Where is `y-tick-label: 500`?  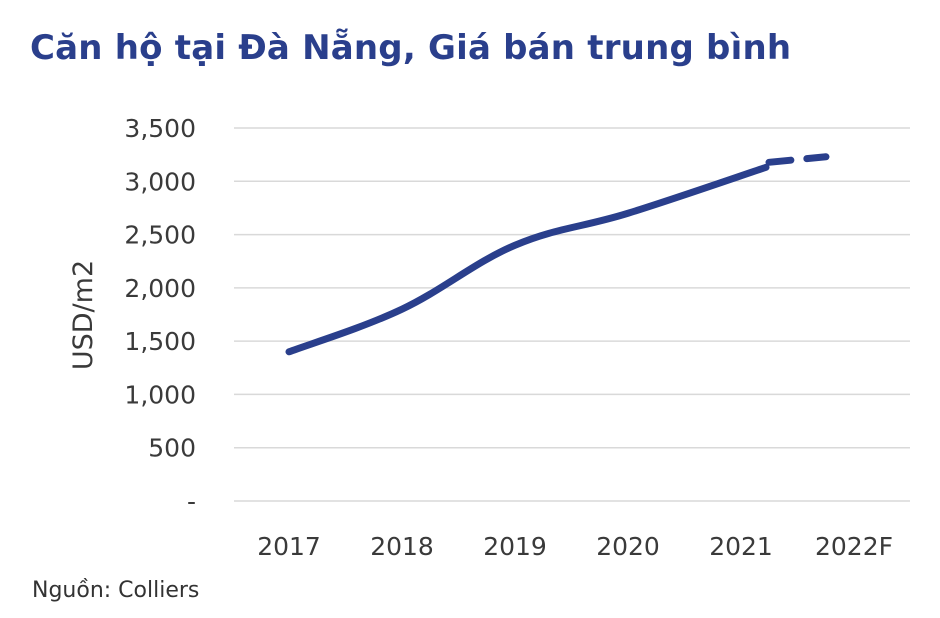
y-tick-label: 500 is located at coordinates (172, 448).